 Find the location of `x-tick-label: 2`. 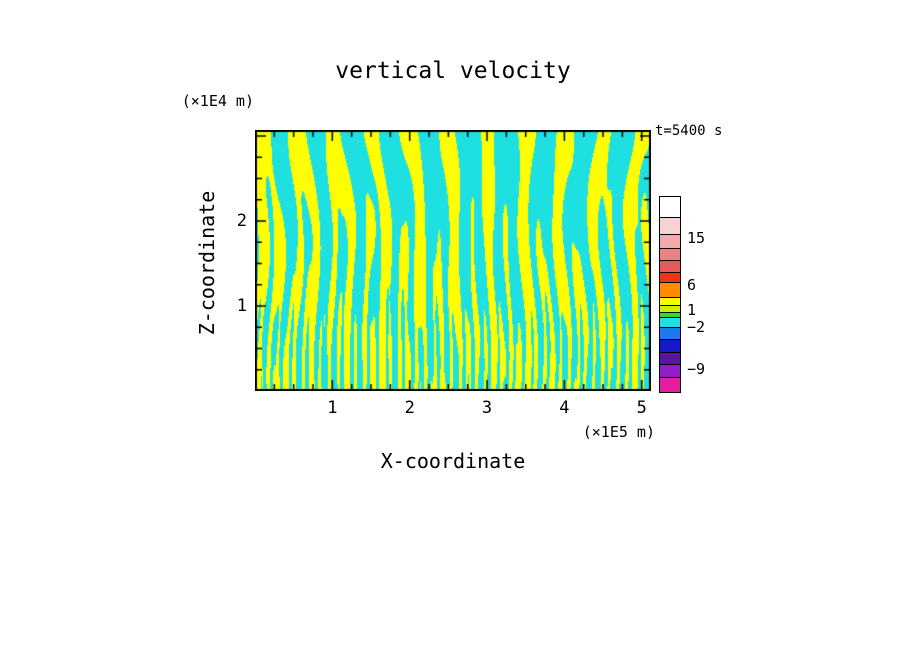

x-tick-label: 2 is located at coordinates (409, 408).